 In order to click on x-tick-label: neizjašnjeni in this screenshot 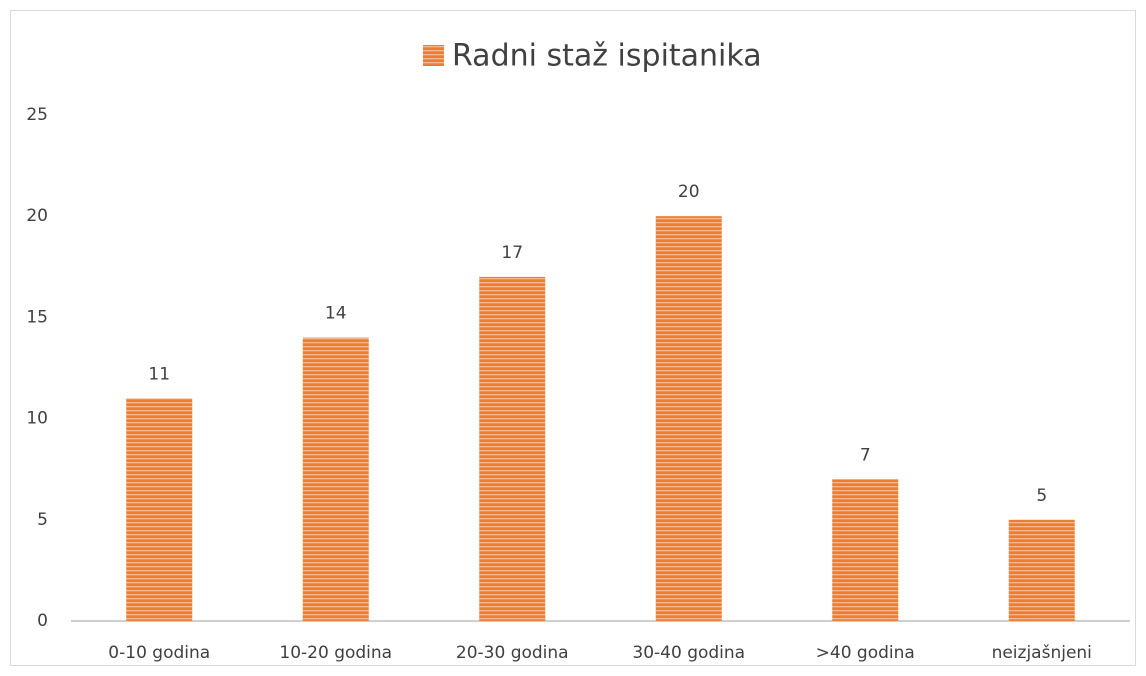, I will do `click(1042, 653)`.